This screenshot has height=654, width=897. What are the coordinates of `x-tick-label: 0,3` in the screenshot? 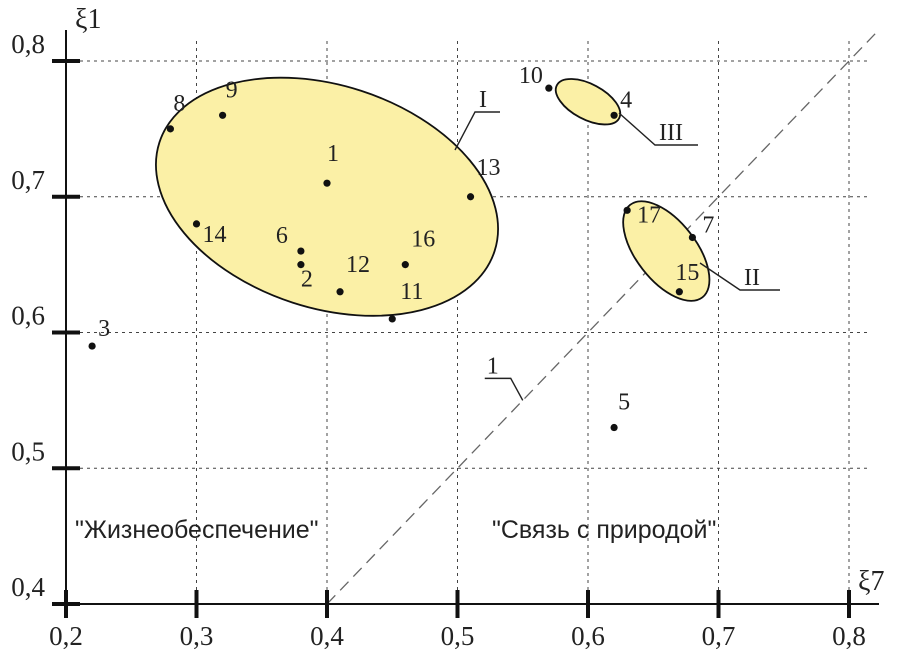 It's located at (197, 636).